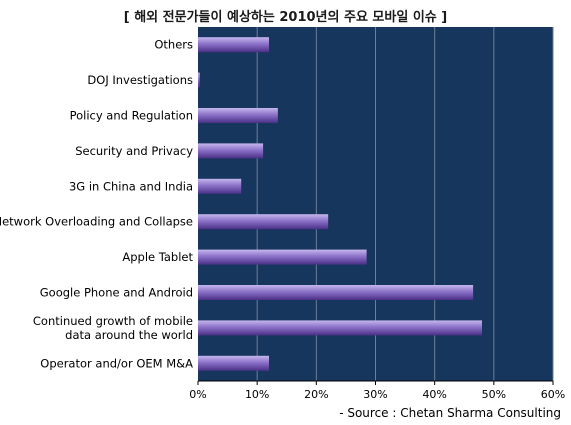  What do you see at coordinates (131, 186) in the screenshot?
I see `category-label: 3G in China and India` at bounding box center [131, 186].